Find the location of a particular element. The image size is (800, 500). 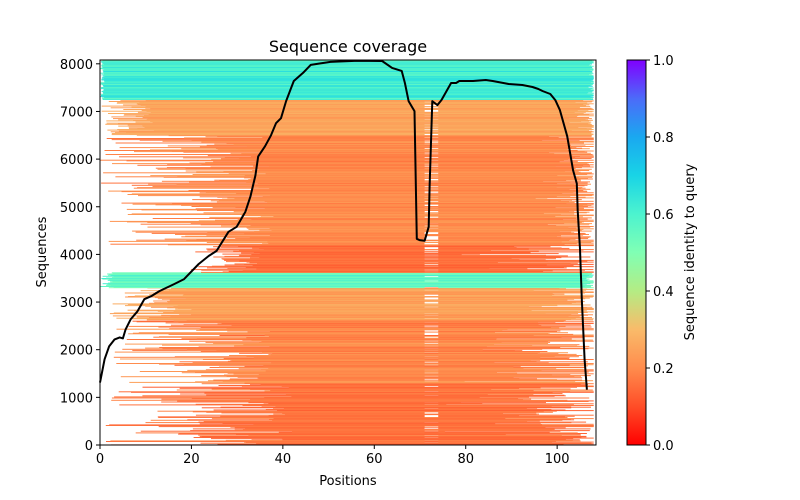

colorbar-tick-label: 0.4 is located at coordinates (663, 292).